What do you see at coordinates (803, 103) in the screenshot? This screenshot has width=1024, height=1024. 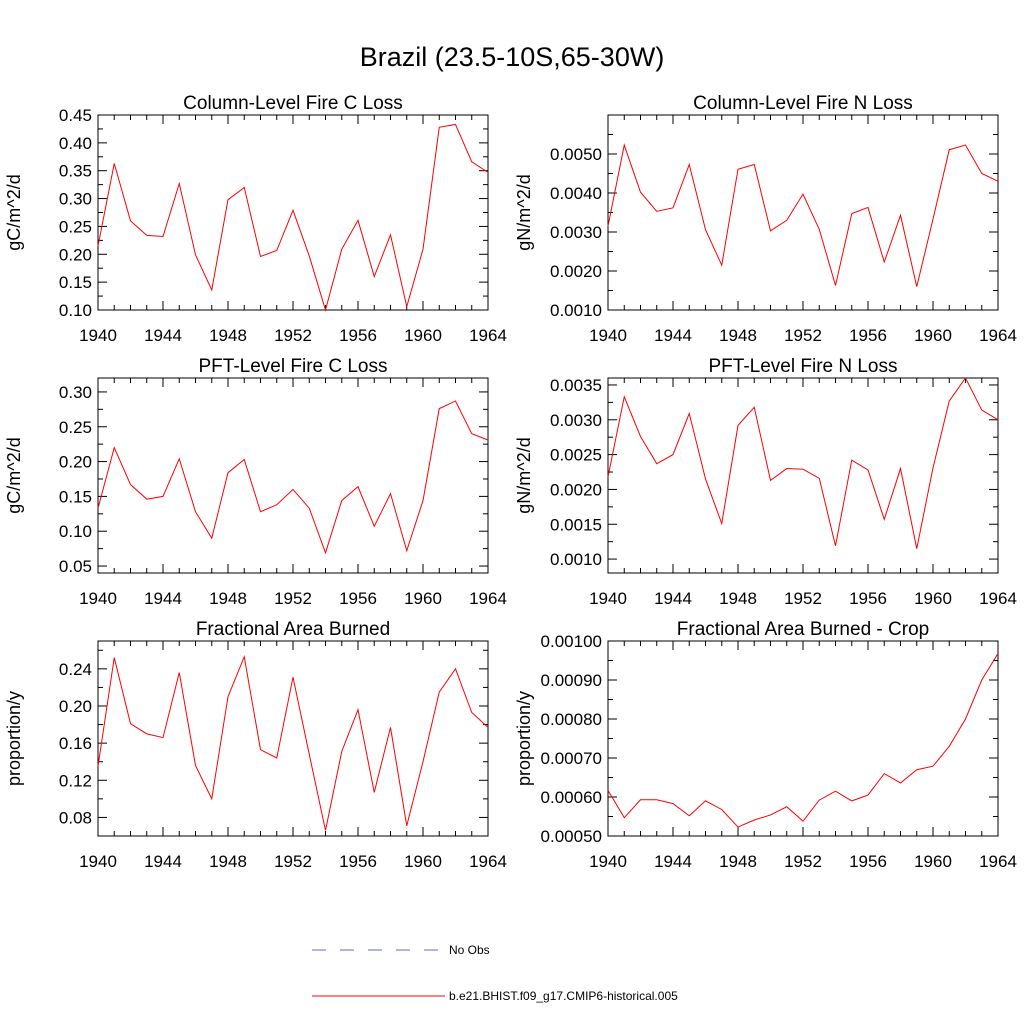 I see `panel-title: Column-Level Fire N Loss` at bounding box center [803, 103].